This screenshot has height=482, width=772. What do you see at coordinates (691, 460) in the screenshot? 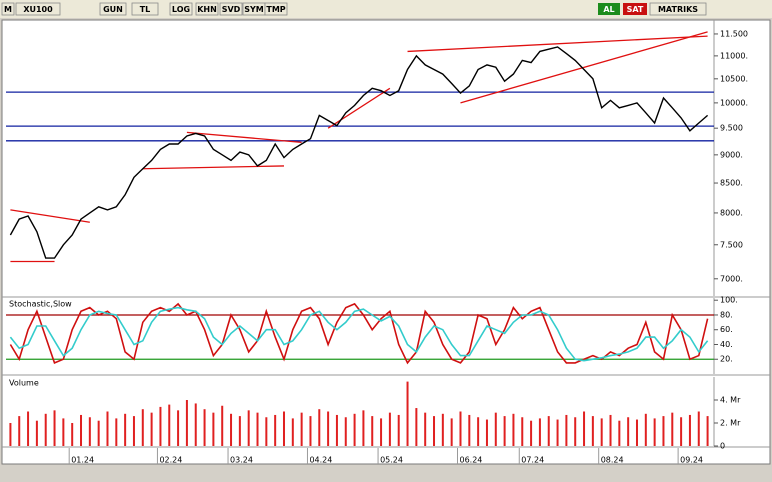
I see `x-tick-label: 09.24` at bounding box center [691, 460].